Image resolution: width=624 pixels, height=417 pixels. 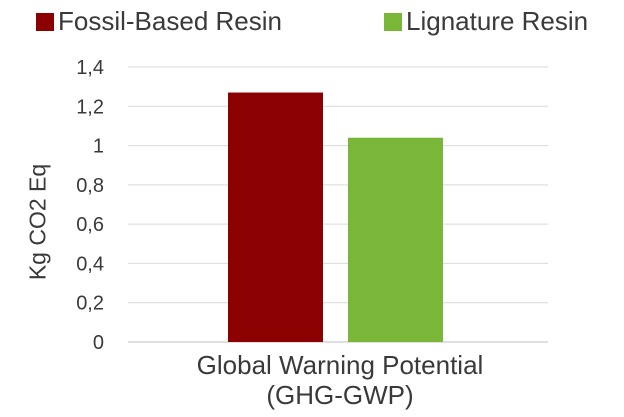 I want to click on legend-item-lignature: Lignature Resin, so click(x=486, y=21).